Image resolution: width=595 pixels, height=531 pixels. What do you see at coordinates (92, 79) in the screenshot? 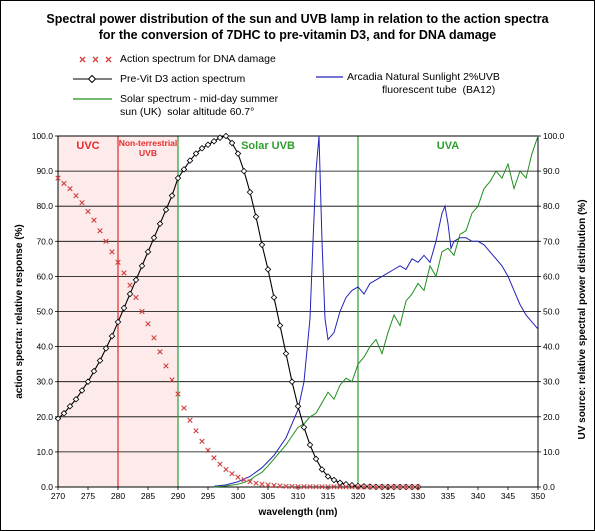
I see `legend-previt-marker` at bounding box center [92, 79].